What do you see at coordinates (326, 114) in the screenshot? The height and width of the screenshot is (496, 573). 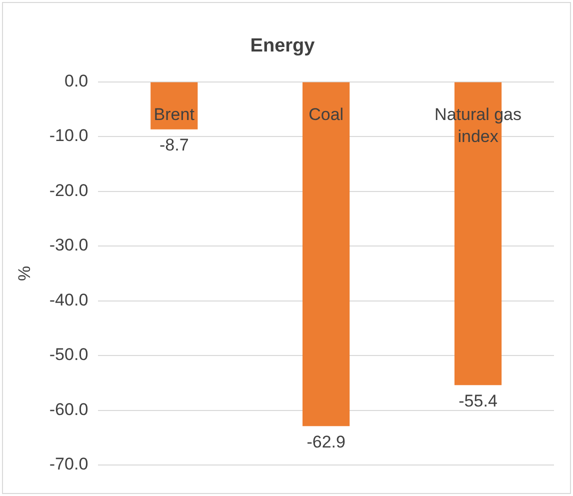 I see `x-tick-label: Coal` at bounding box center [326, 114].